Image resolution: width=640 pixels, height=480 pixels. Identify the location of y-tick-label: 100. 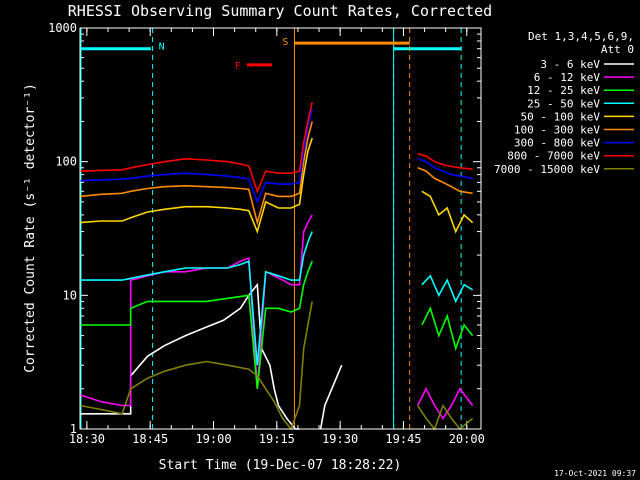
(66, 162).